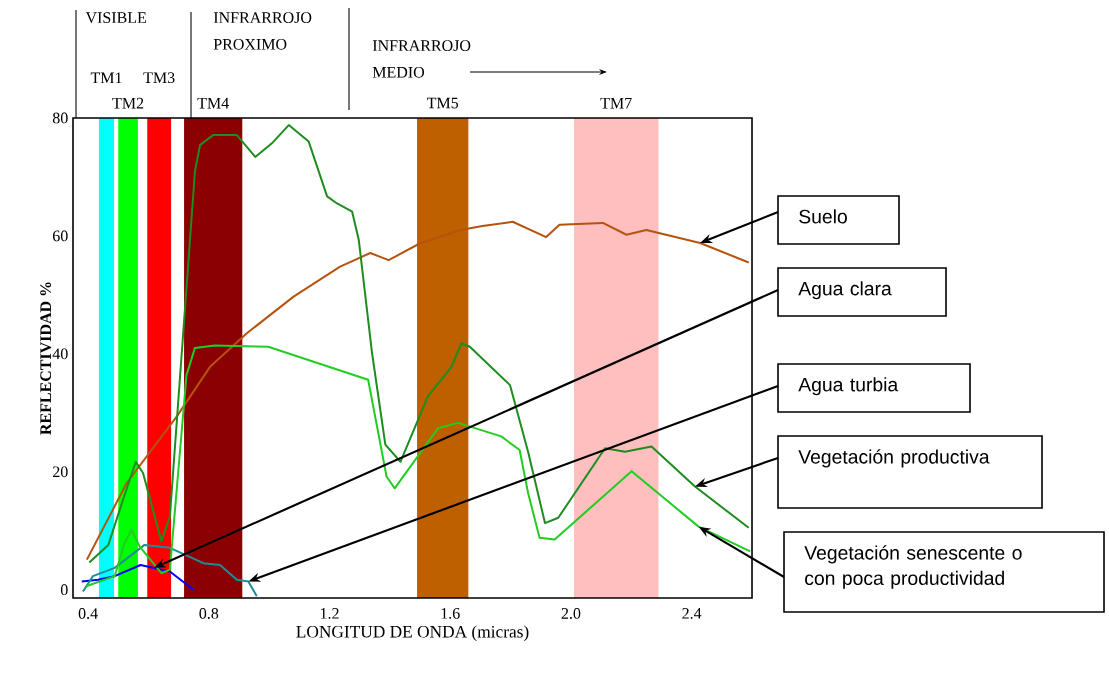 Image resolution: width=1109 pixels, height=673 pixels. I want to click on y-tick-label: 0, so click(64, 590).